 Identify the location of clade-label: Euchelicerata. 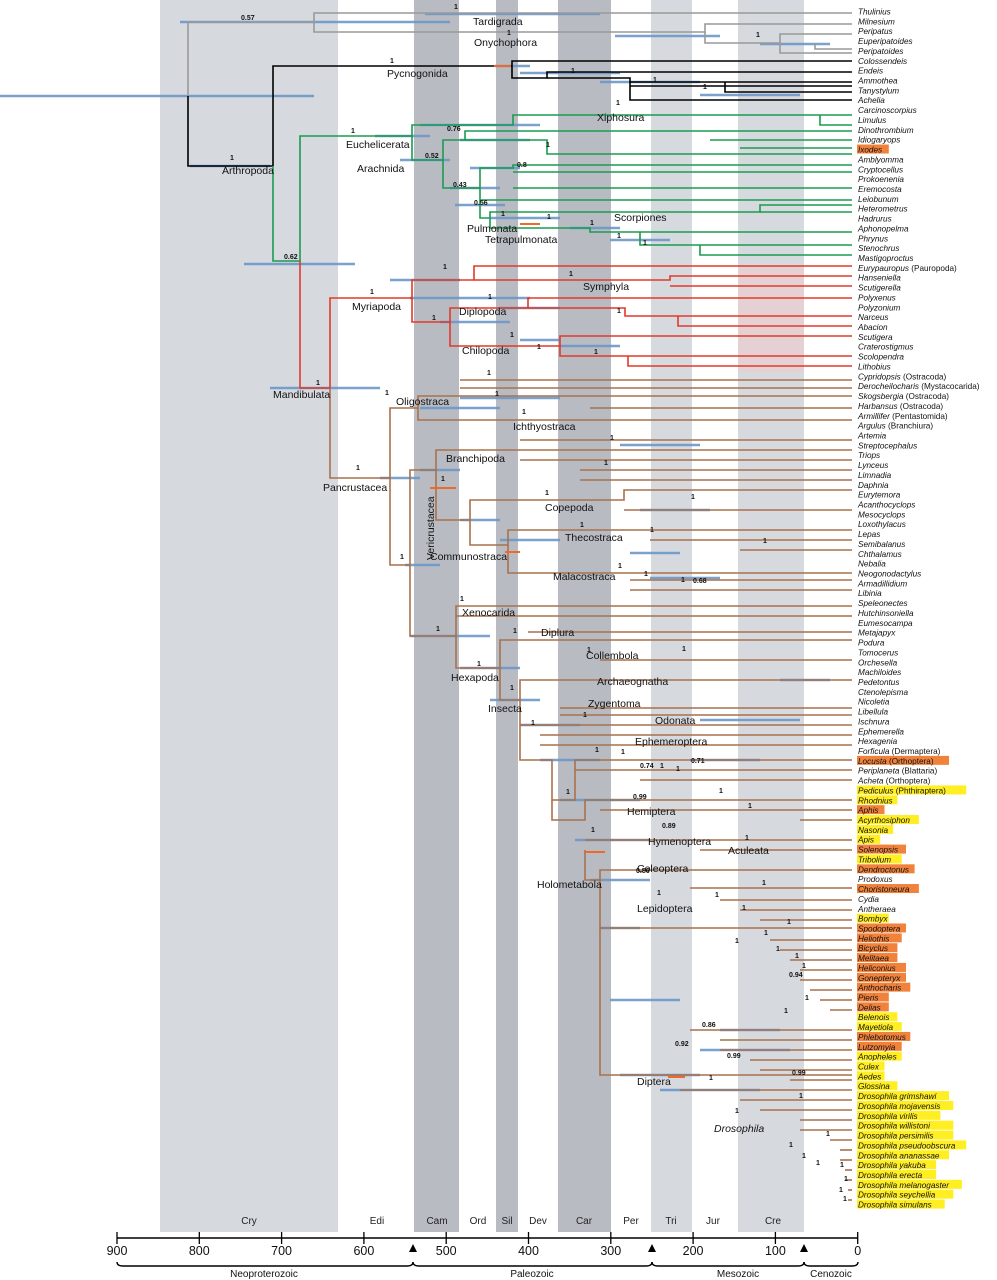
(378, 145).